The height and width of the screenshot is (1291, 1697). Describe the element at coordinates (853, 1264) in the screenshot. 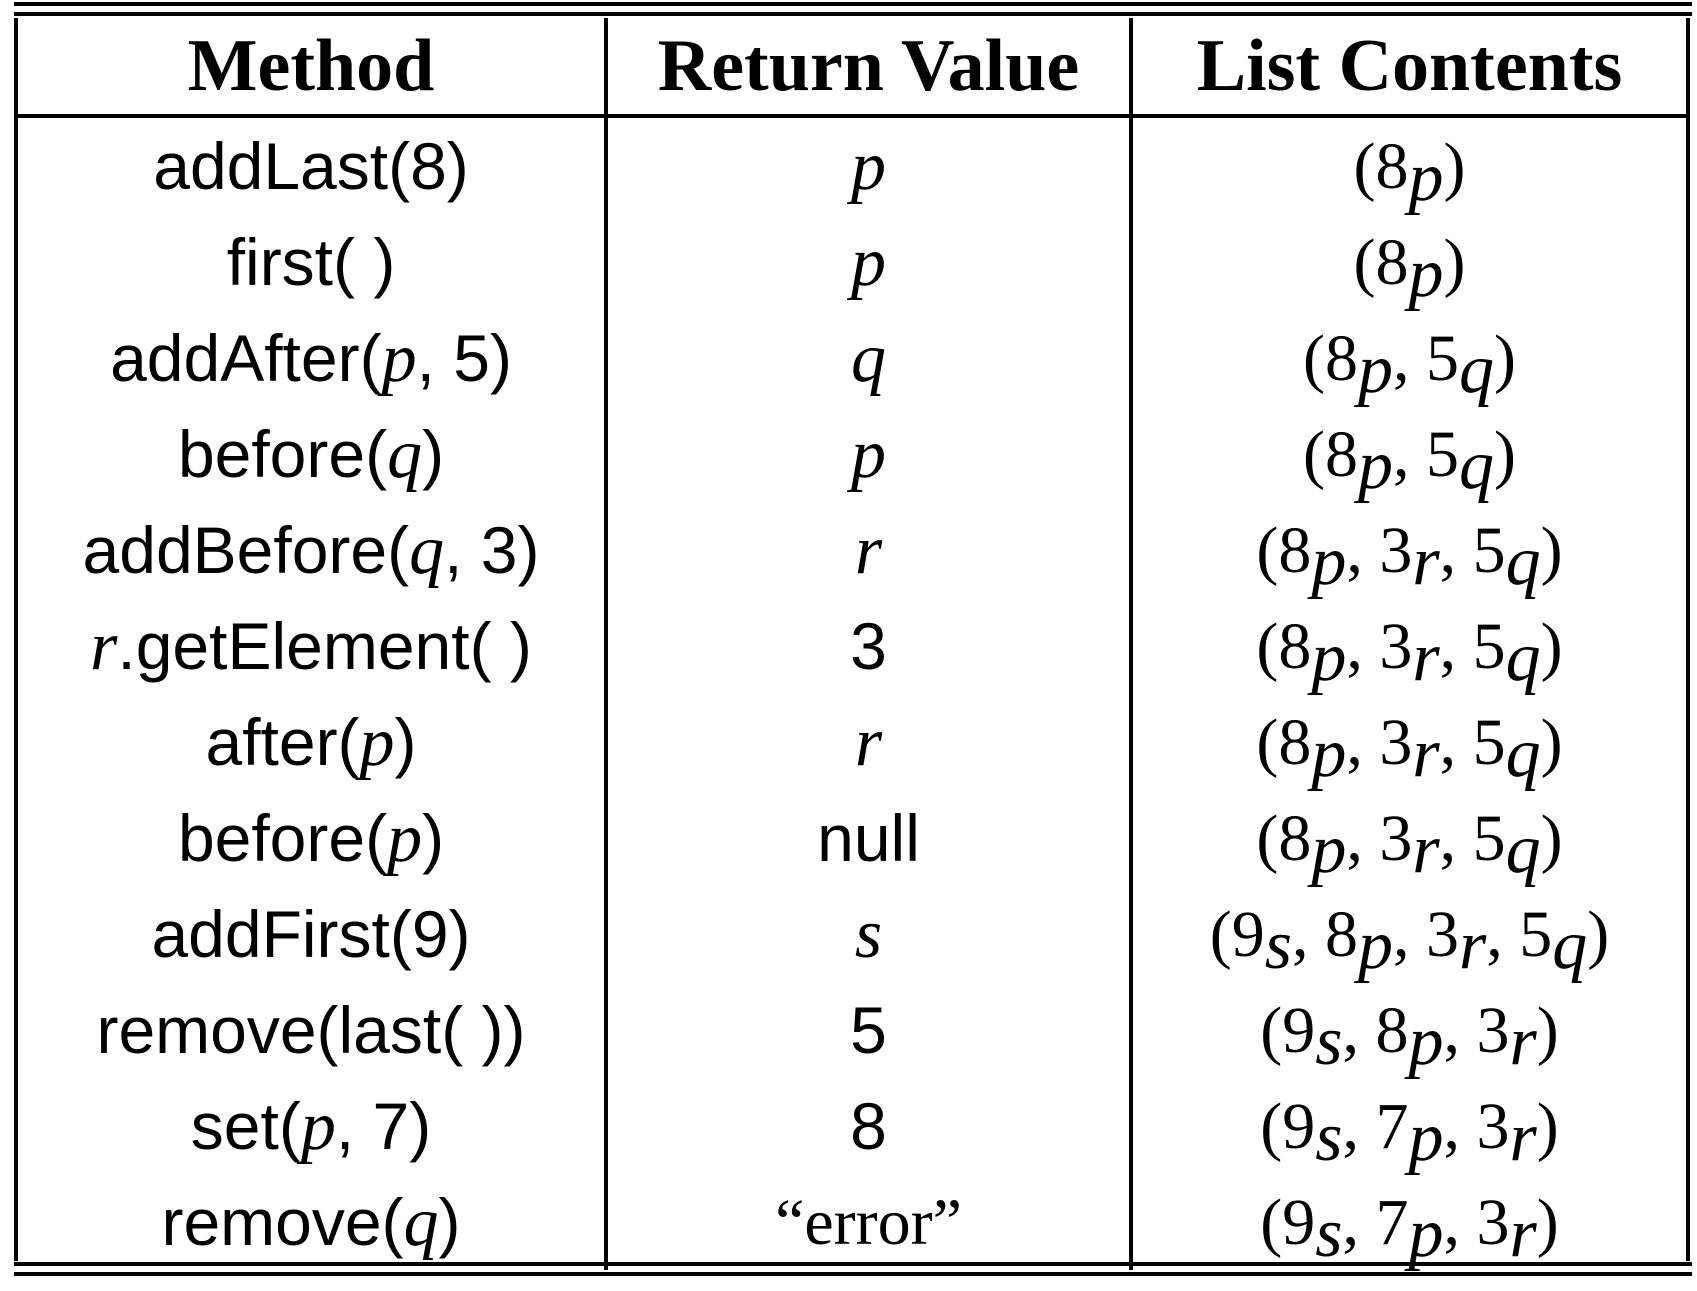

I see `bottom-rule-inner` at that location.